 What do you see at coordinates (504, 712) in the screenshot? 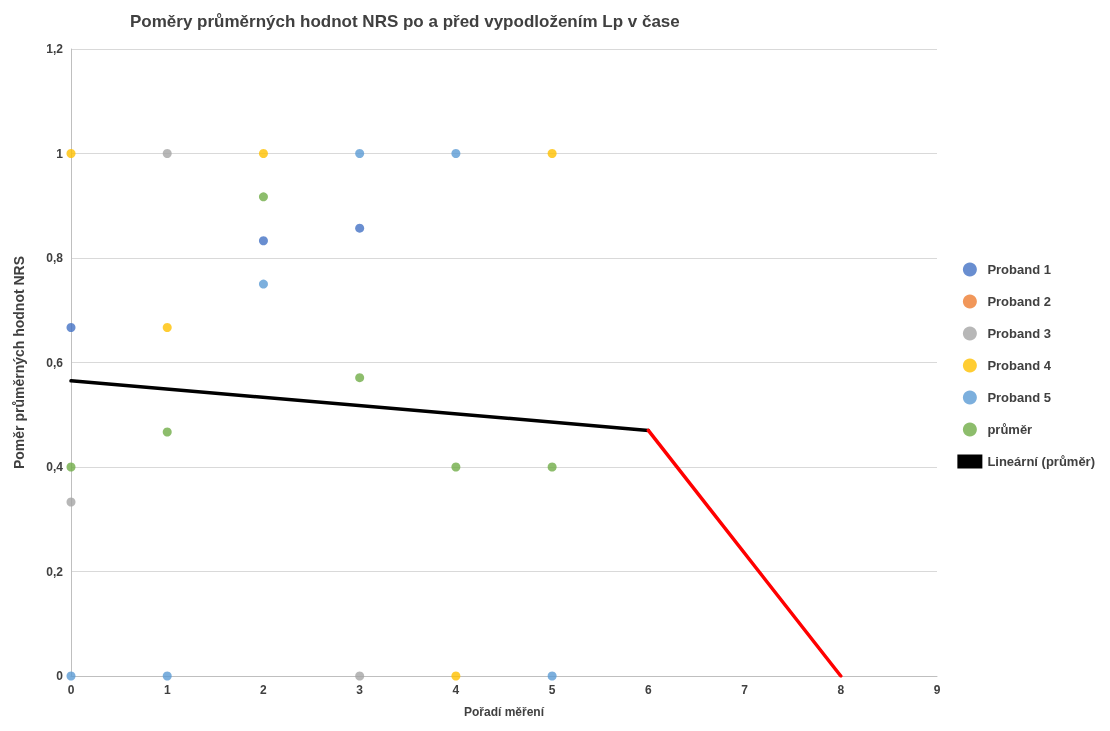
I see `x-axis-title: Pořadí měření` at bounding box center [504, 712].